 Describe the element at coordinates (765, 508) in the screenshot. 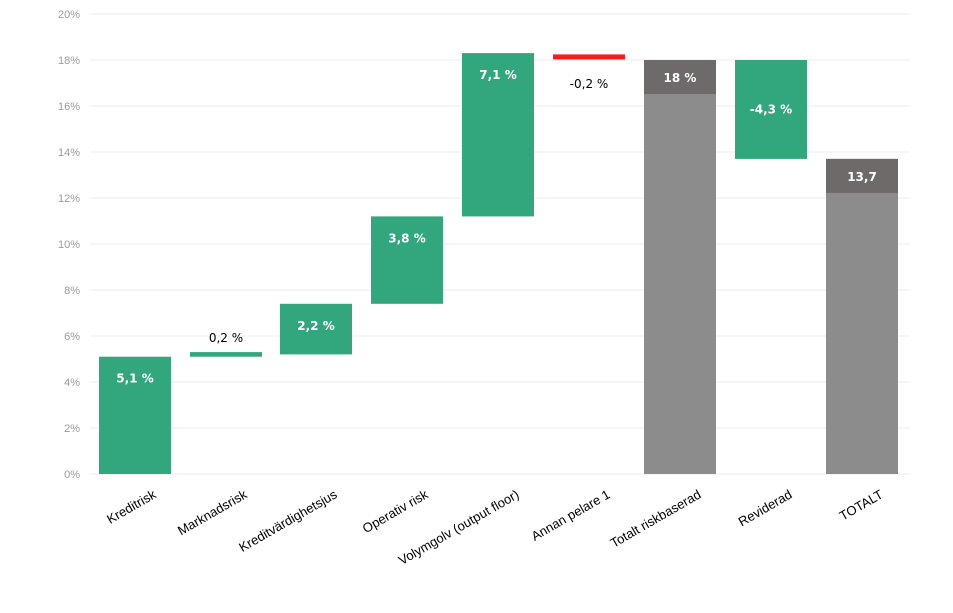

I see `x-tick-label: Reviderad` at that location.